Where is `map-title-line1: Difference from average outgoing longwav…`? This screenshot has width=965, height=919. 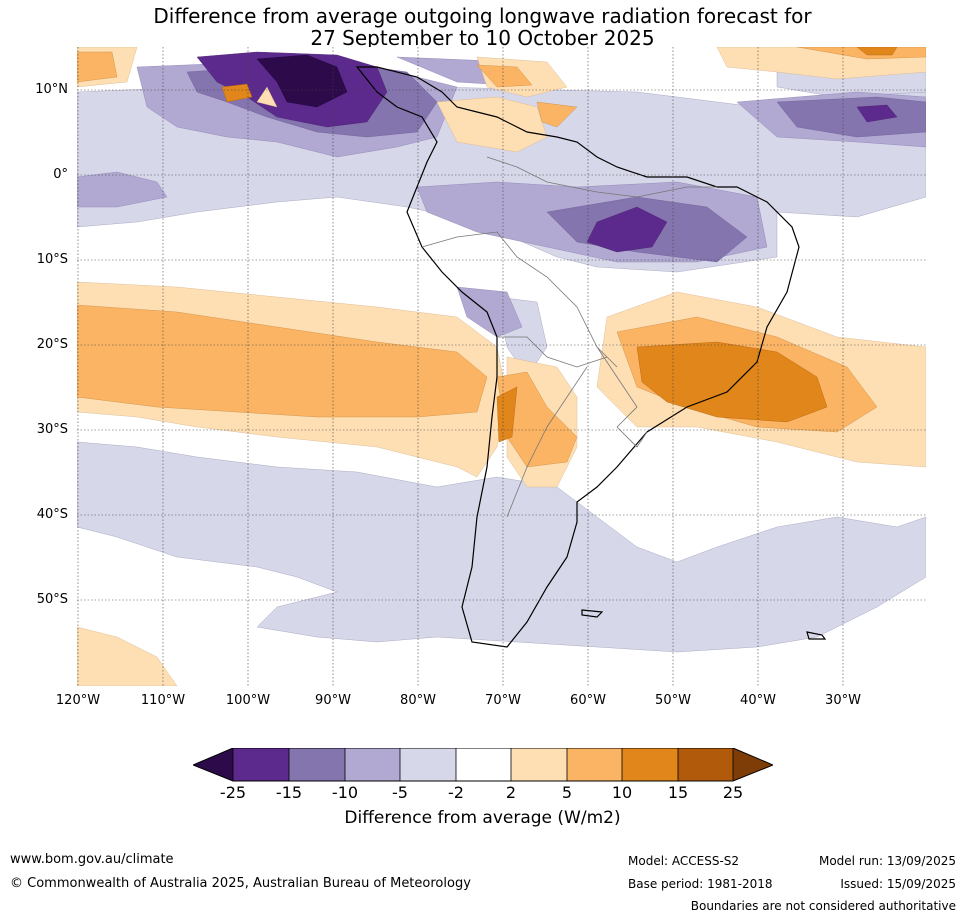 map-title-line1: Difference from average outgoing longwav… is located at coordinates (482, 16).